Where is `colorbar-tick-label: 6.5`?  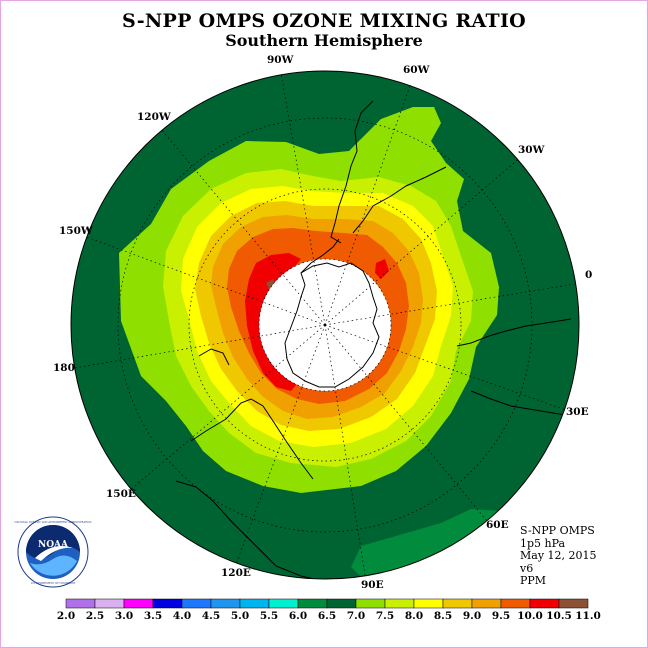
colorbar-tick-label: 6.5 is located at coordinates (327, 616).